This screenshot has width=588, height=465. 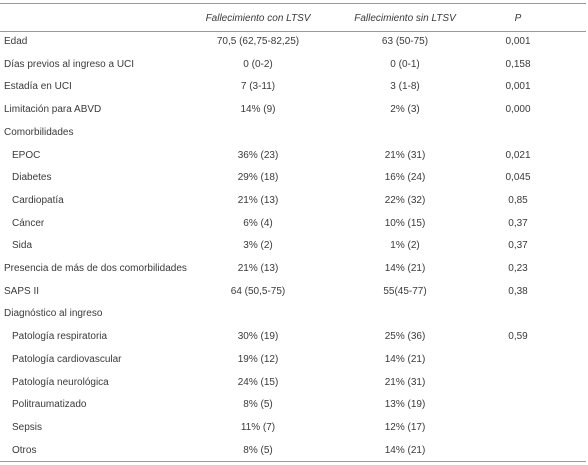 What do you see at coordinates (405, 41) in the screenshot?
I see `cell-value: 63 (50-75)` at bounding box center [405, 41].